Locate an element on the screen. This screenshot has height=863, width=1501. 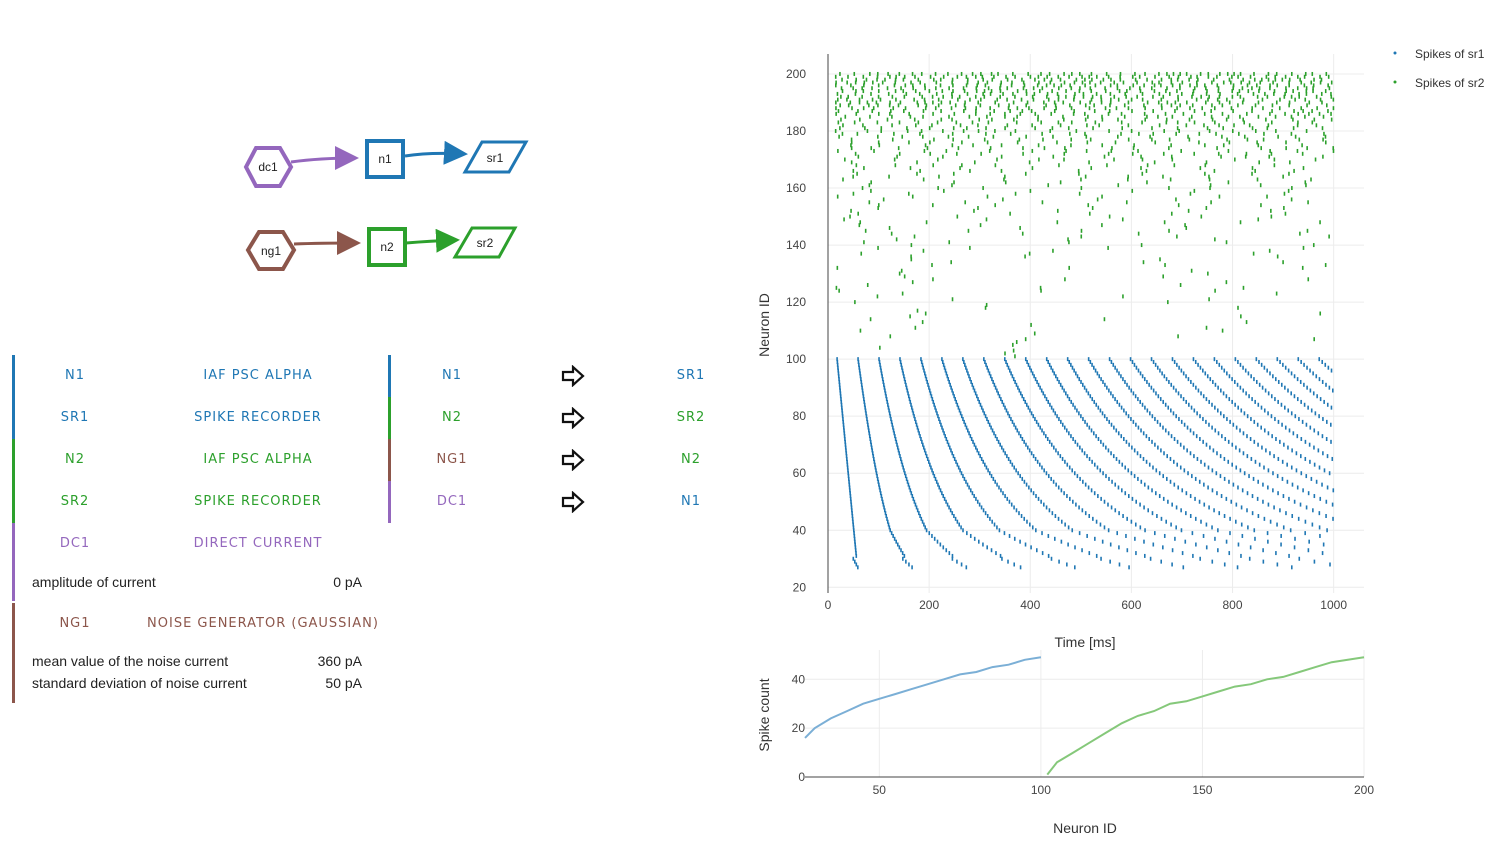
count-y-tick-label: 40 is located at coordinates (799, 679).